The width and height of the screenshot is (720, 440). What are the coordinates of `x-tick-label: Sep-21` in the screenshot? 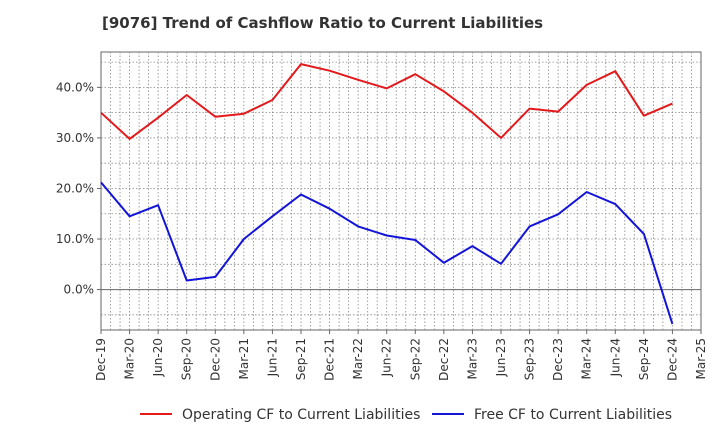 It's located at (301, 359).